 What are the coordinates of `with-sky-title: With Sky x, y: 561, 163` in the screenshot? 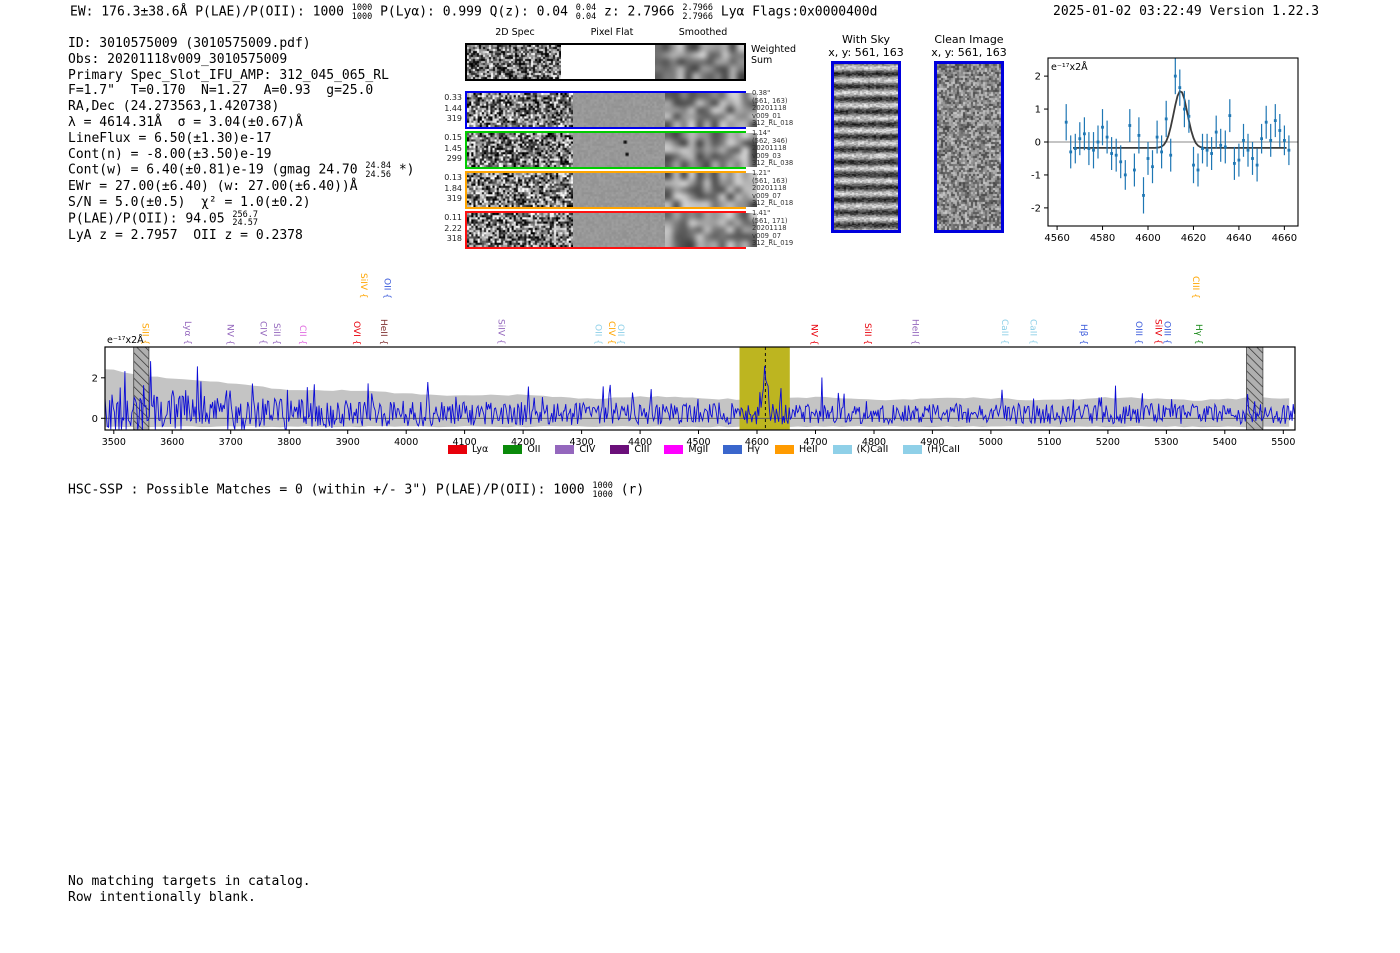 It's located at (866, 46).